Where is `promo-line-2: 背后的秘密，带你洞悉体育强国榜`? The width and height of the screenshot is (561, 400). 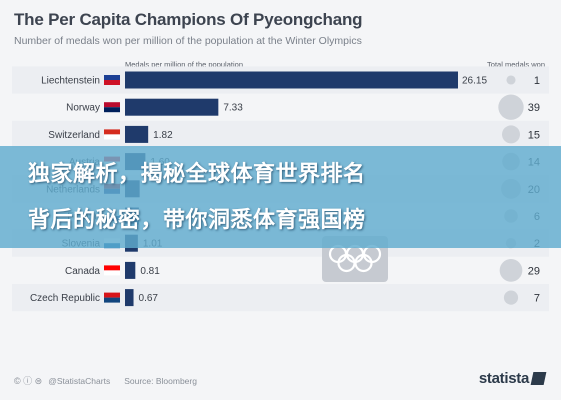 promo-line-2: 背后的秘密，带你洞悉体育强国榜 is located at coordinates (197, 220).